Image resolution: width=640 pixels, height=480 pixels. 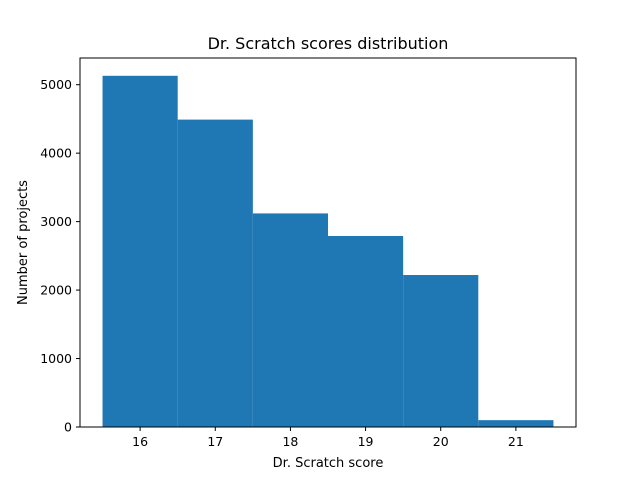 What do you see at coordinates (60, 256) in the screenshot?
I see `y-axis-ticks: 0 1000 2000 3000 4000 5000` at bounding box center [60, 256].